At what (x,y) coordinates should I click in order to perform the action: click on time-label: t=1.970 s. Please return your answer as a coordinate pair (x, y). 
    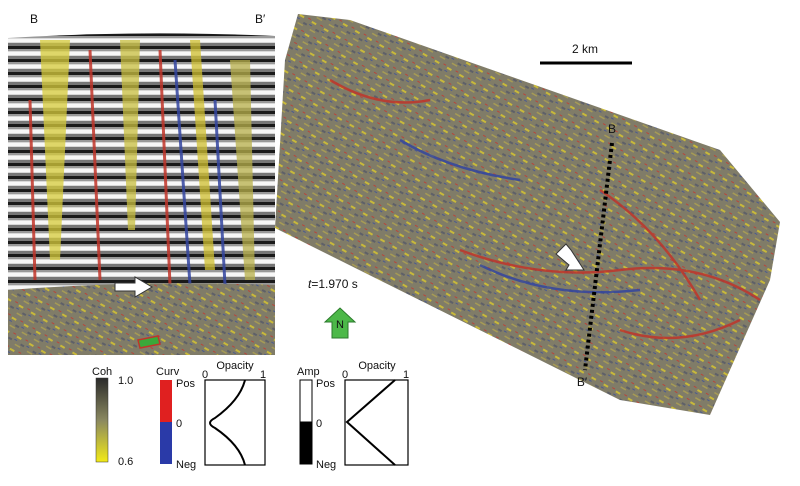
    Looking at the image, I should click on (333, 284).